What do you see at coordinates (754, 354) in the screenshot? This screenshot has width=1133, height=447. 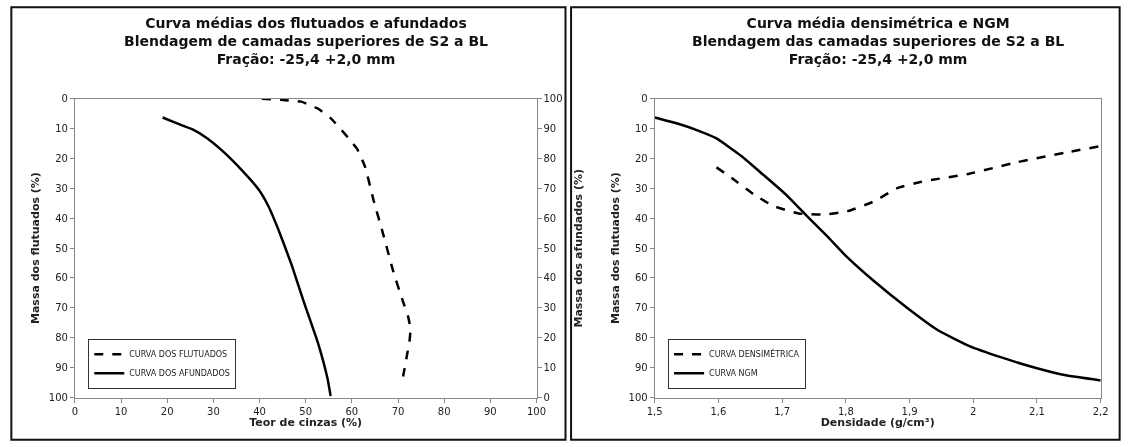 I see `legend-label: CURVA DENSIMÉTRICA` at bounding box center [754, 354].